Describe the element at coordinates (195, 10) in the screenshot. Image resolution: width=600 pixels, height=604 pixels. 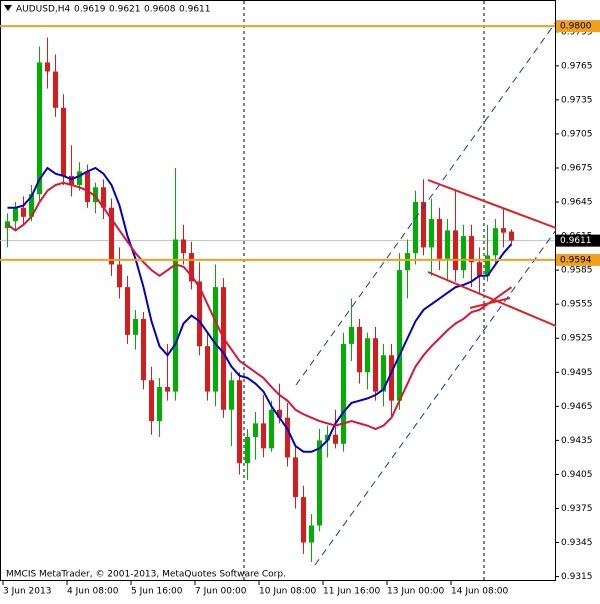
I see `header-close: 0.9611` at that location.